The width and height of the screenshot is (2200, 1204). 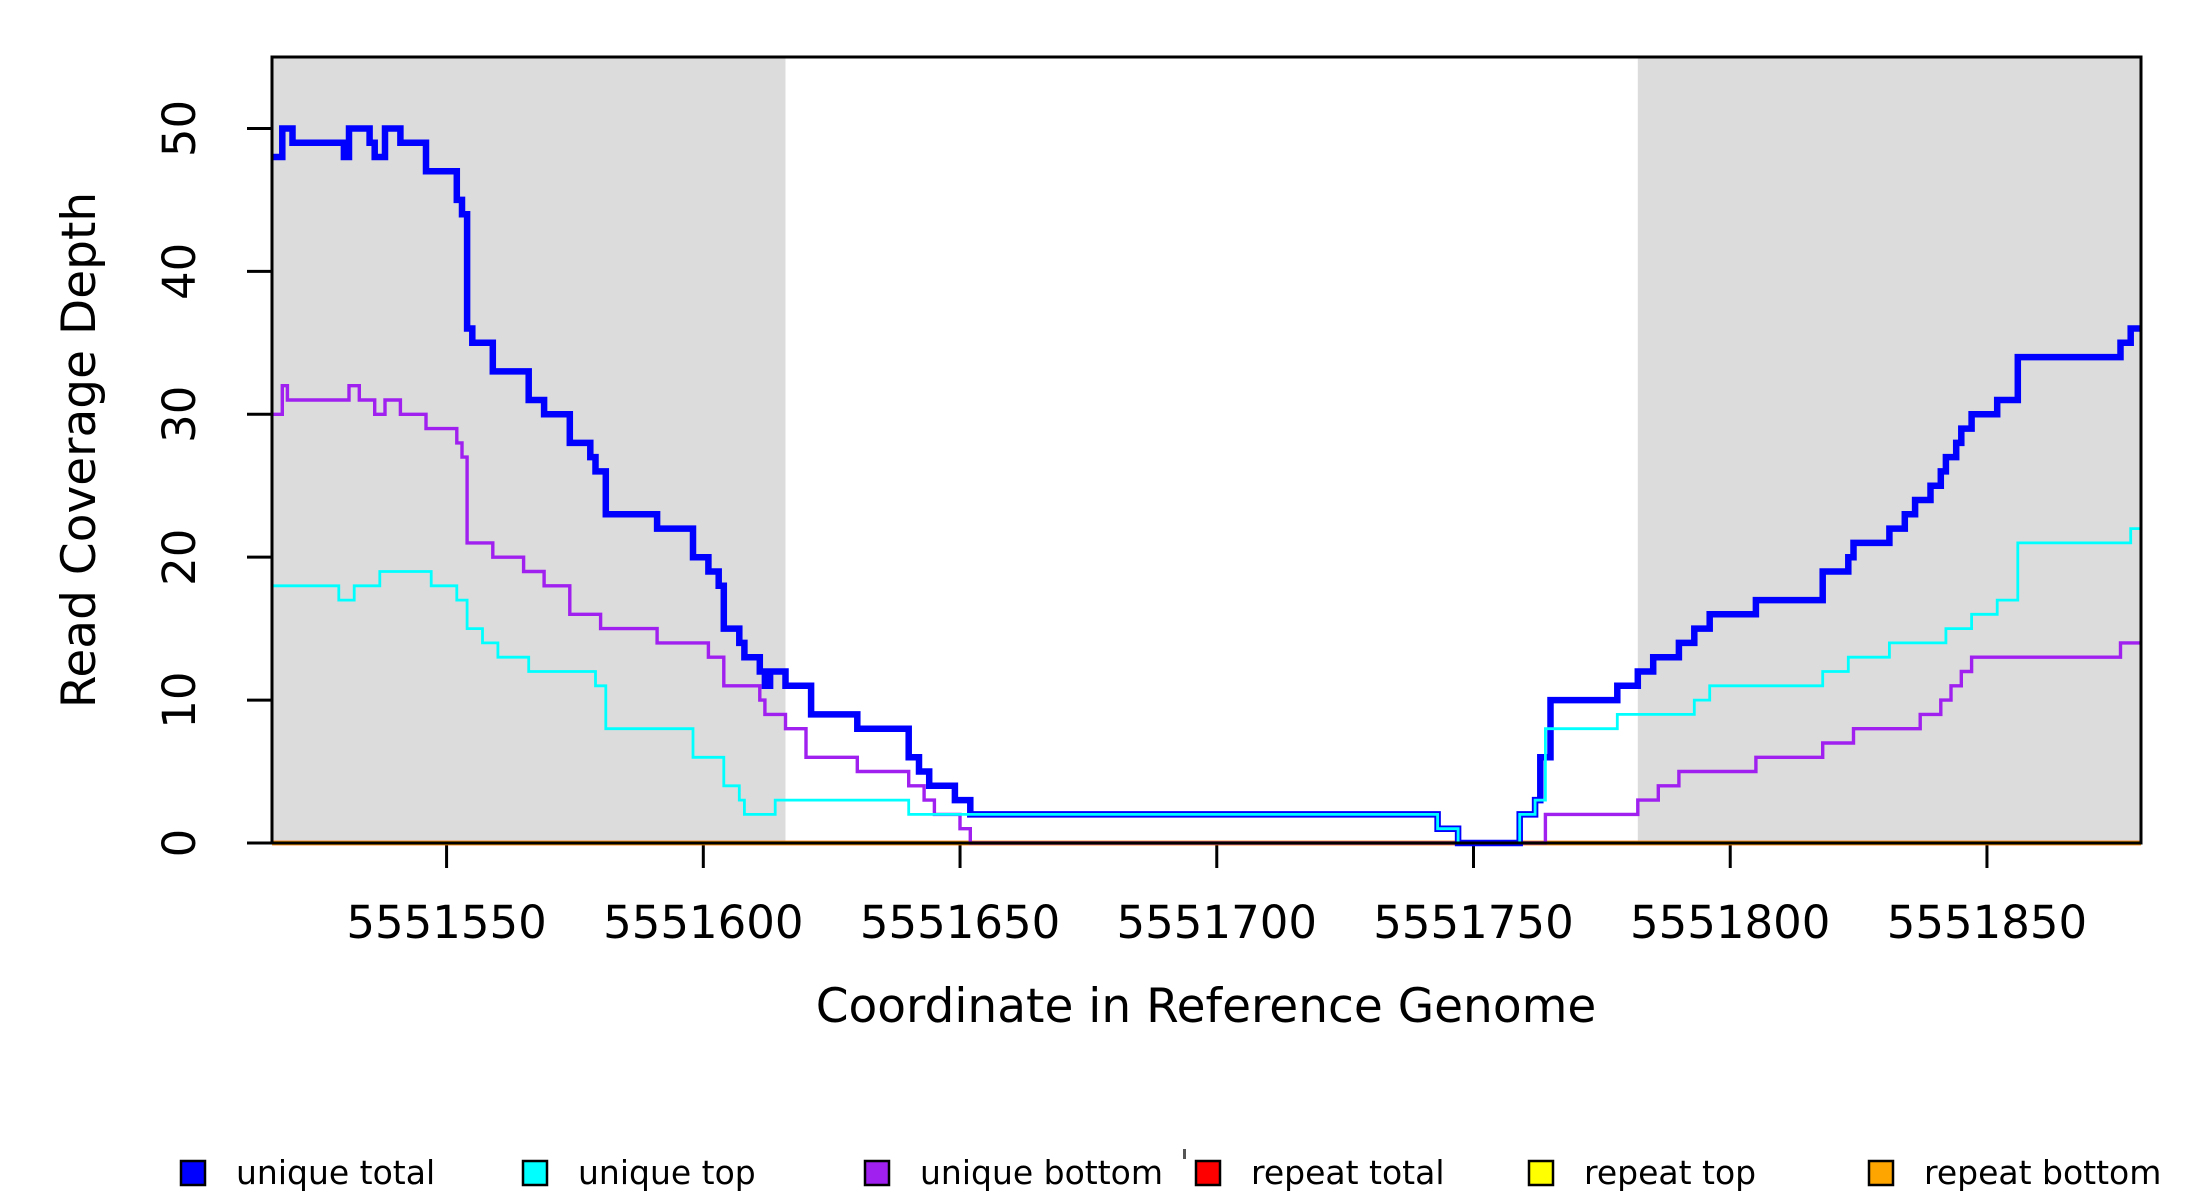 I want to click on x-tick-label: 5551650, so click(x=960, y=922).